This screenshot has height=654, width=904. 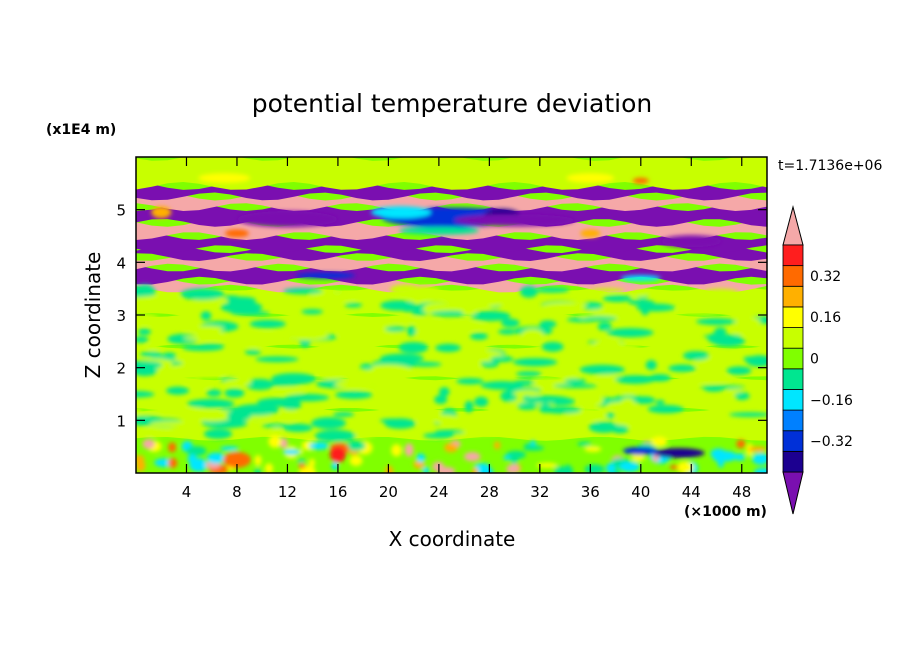 What do you see at coordinates (725, 512) in the screenshot?
I see `x-units-label: (×1000 m)` at bounding box center [725, 512].